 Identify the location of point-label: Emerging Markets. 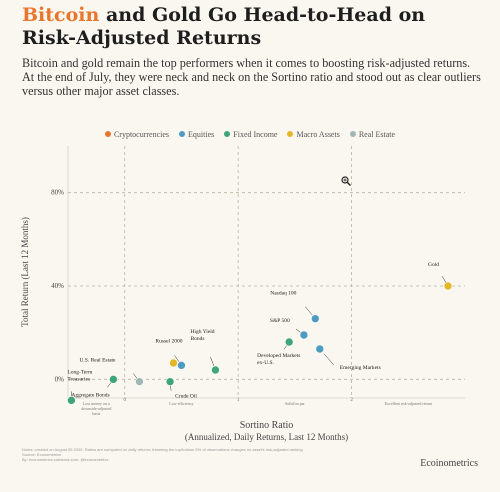
(360, 368).